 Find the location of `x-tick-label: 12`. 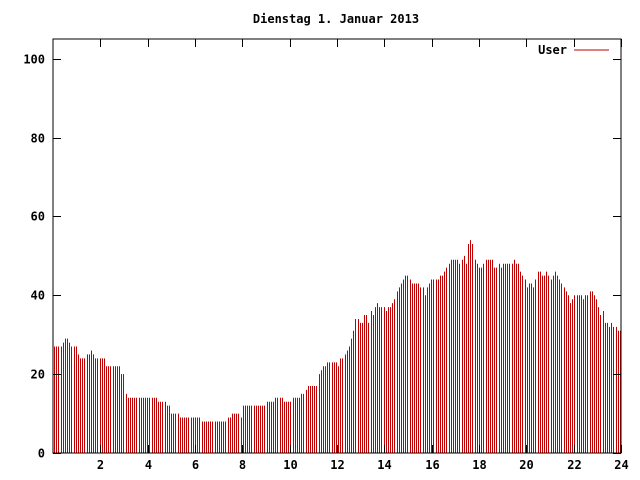

x-tick-label: 12 is located at coordinates (337, 465).